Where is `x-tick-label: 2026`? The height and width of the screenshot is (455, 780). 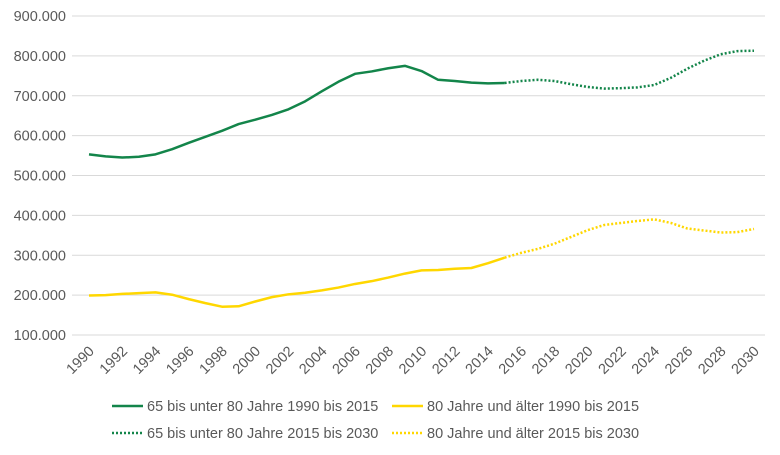 x-tick-label: 2026 is located at coordinates (679, 361).